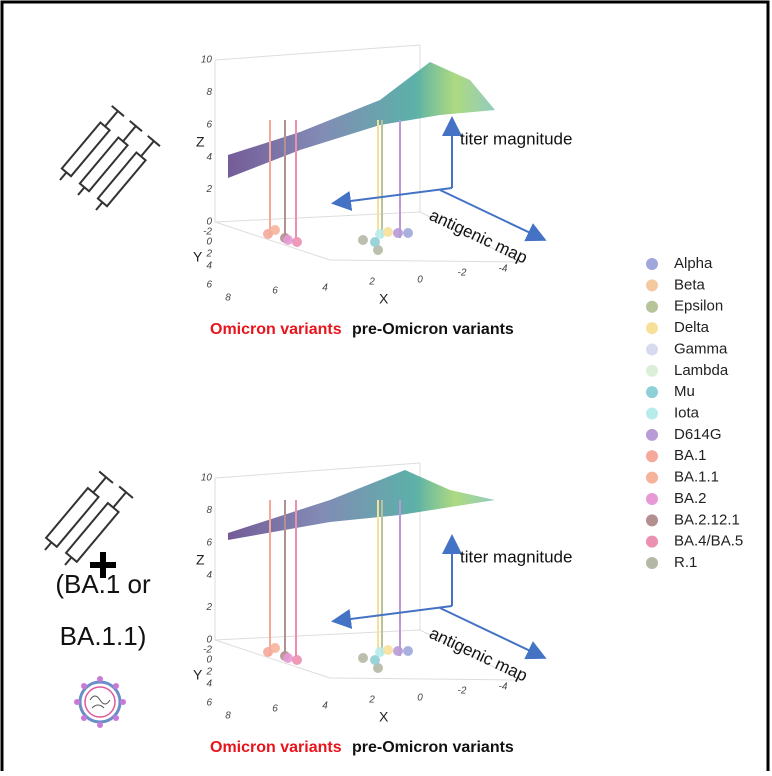  I want to click on legend-label: R.1, so click(685, 562).